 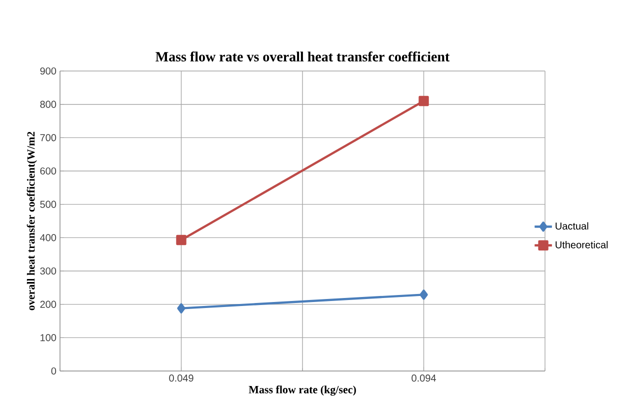 I want to click on x-tick-label: 0.049, so click(x=181, y=378).